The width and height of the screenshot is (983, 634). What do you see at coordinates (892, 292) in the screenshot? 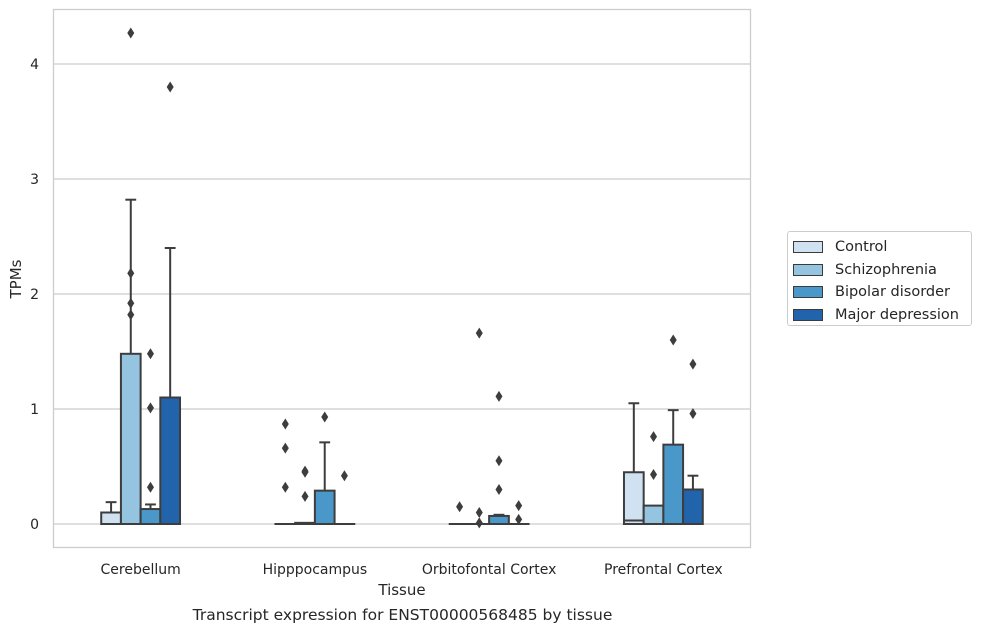
I see `legend-label: Bipolar disorder` at bounding box center [892, 292].